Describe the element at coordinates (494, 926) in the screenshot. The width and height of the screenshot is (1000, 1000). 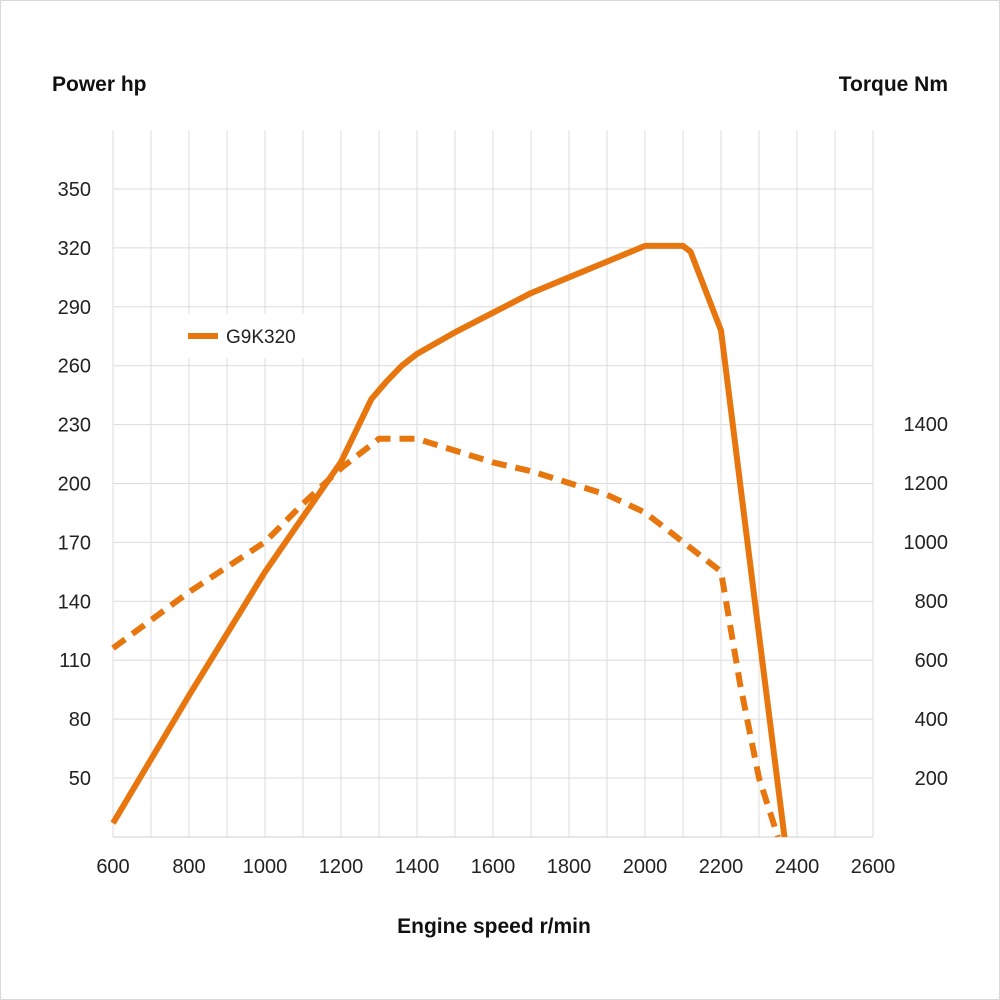
I see `x-axis-title: Engine speed r/min` at that location.